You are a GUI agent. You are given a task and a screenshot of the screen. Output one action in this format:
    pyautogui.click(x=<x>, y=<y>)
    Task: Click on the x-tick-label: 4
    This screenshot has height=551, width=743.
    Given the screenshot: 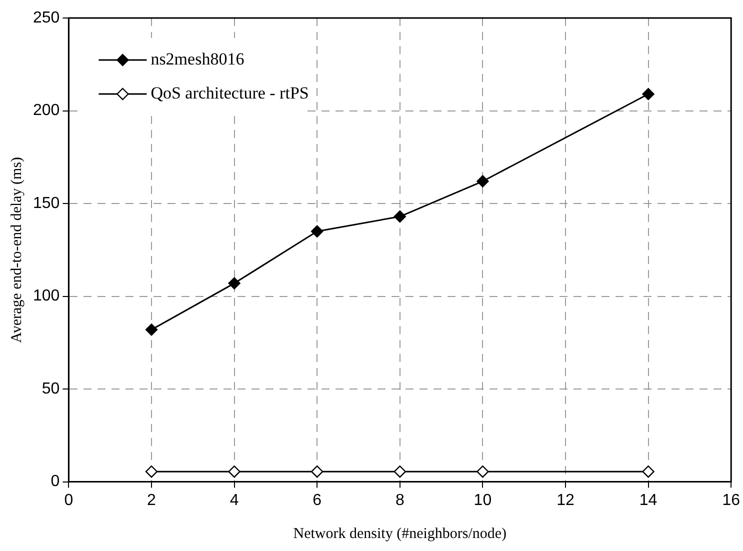 What is the action you would take?
    pyautogui.click(x=234, y=500)
    